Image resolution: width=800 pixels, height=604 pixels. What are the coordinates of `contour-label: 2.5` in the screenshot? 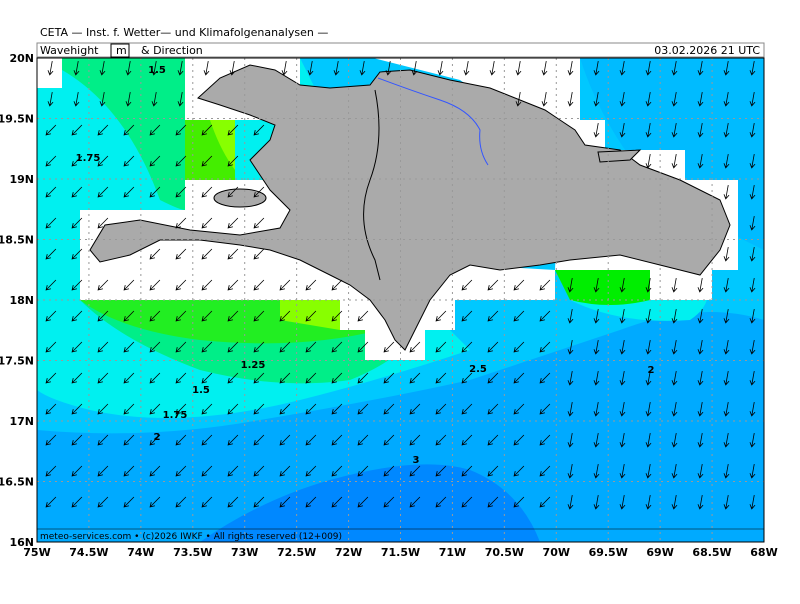 It's located at (478, 369).